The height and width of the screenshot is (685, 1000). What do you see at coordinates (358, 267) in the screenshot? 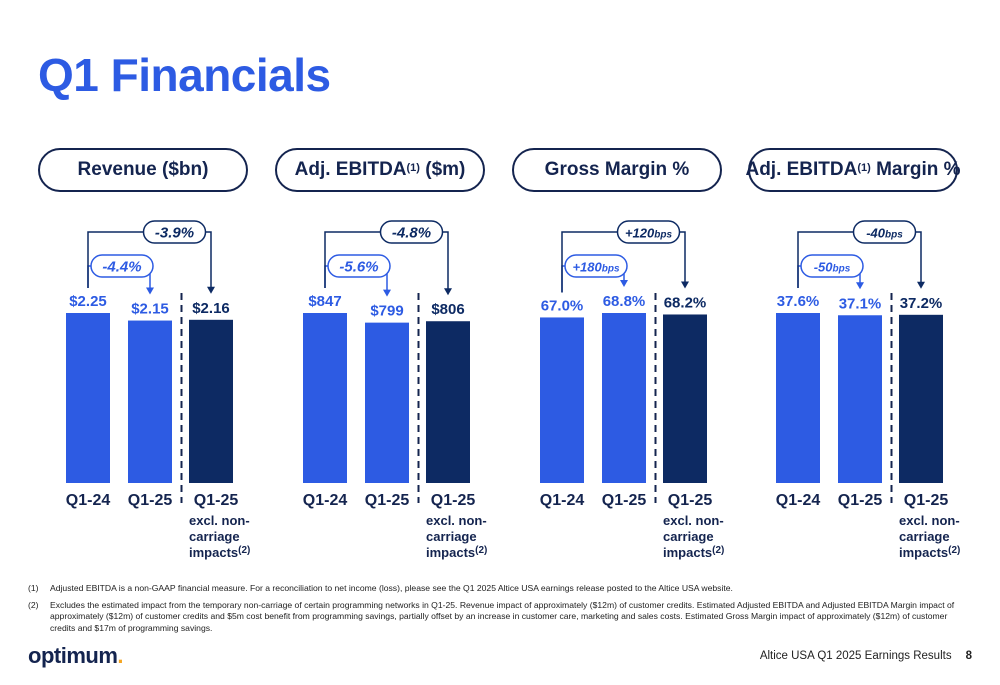
I see `change-short-label: -5.6%` at bounding box center [358, 267].